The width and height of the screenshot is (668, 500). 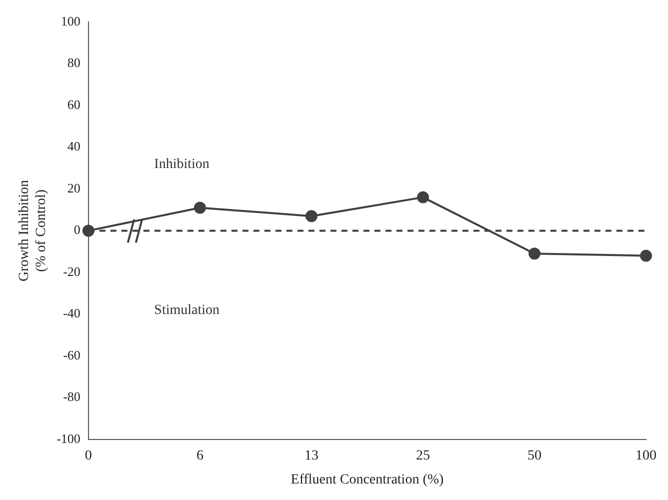 I want to click on y-tick-label: 0, so click(x=77, y=230).